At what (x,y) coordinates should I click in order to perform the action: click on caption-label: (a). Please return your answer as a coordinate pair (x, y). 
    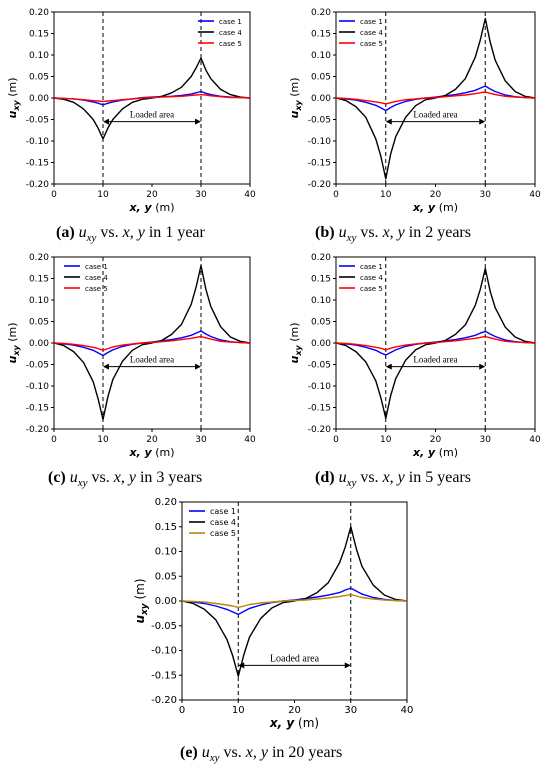
    Looking at the image, I should click on (65, 232).